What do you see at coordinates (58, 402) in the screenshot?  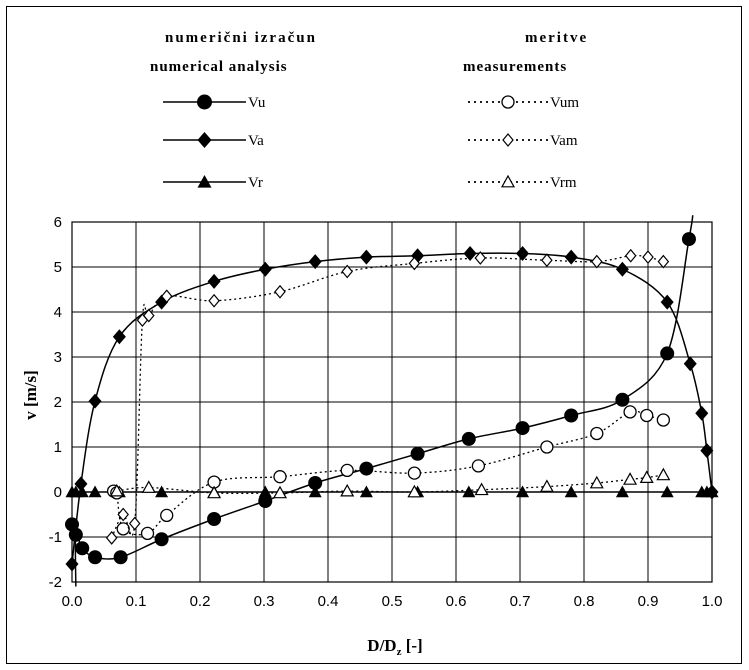 I see `y-tick-label: 2` at bounding box center [58, 402].